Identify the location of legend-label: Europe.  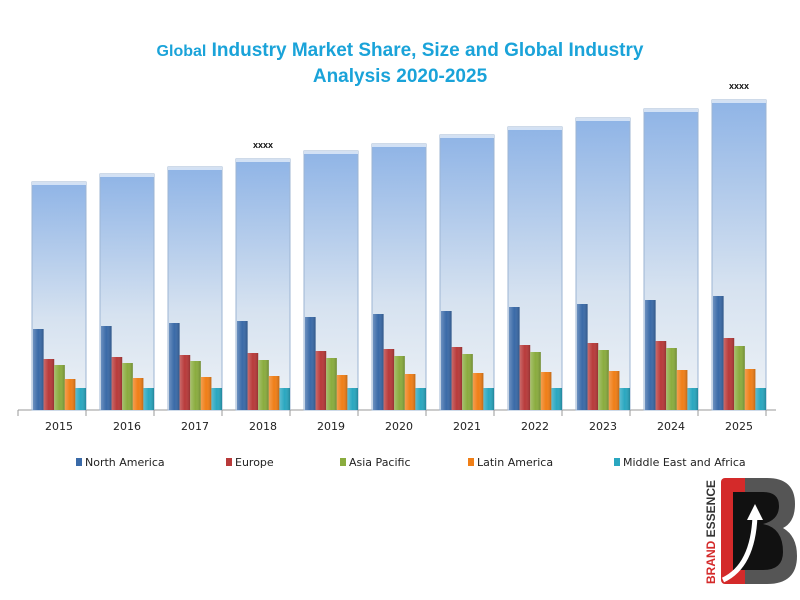
(254, 462).